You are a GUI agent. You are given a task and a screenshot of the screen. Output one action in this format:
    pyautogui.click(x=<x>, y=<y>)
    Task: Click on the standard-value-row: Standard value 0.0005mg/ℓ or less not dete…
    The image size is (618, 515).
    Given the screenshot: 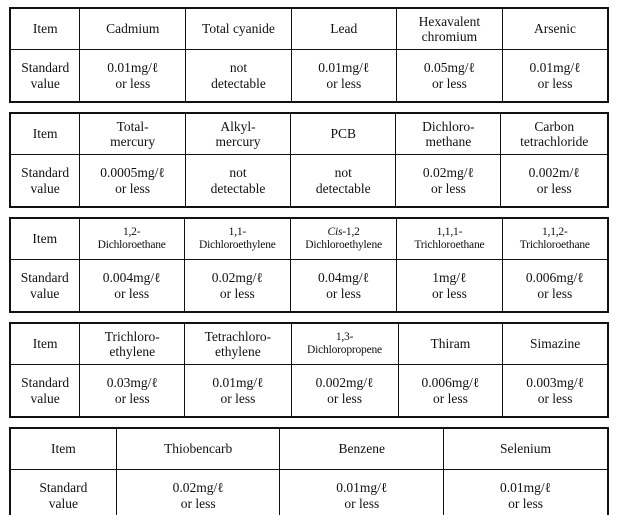 What is the action you would take?
    pyautogui.click(x=309, y=181)
    